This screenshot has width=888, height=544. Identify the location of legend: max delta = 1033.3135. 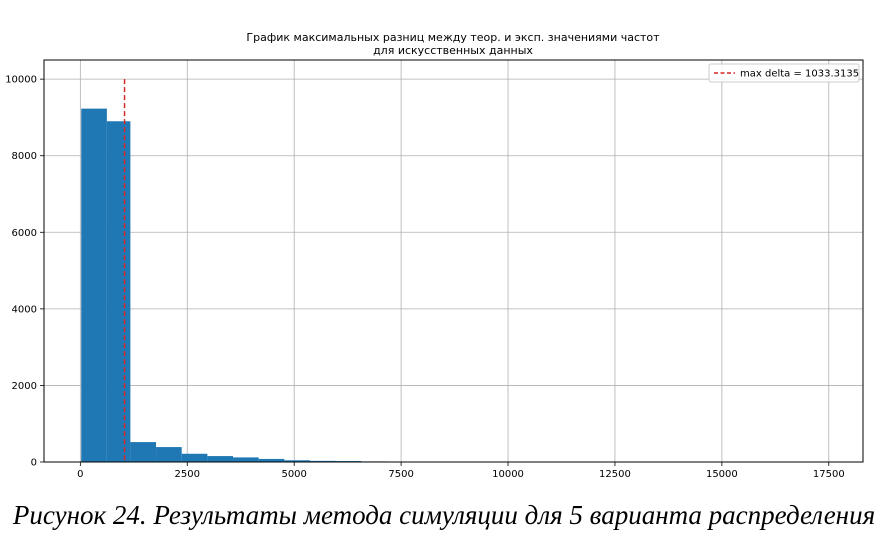
(784, 73).